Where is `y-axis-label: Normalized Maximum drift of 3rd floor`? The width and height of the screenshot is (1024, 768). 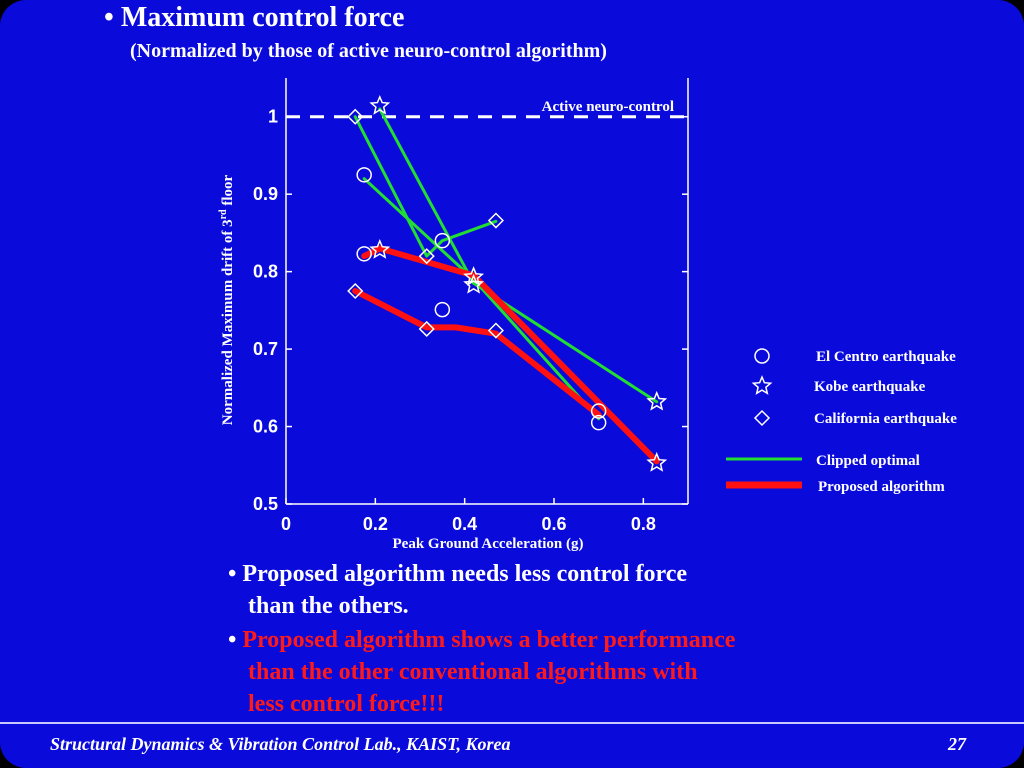
y-axis-label: Normalized Maximum drift of 3rd floor is located at coordinates (227, 299).